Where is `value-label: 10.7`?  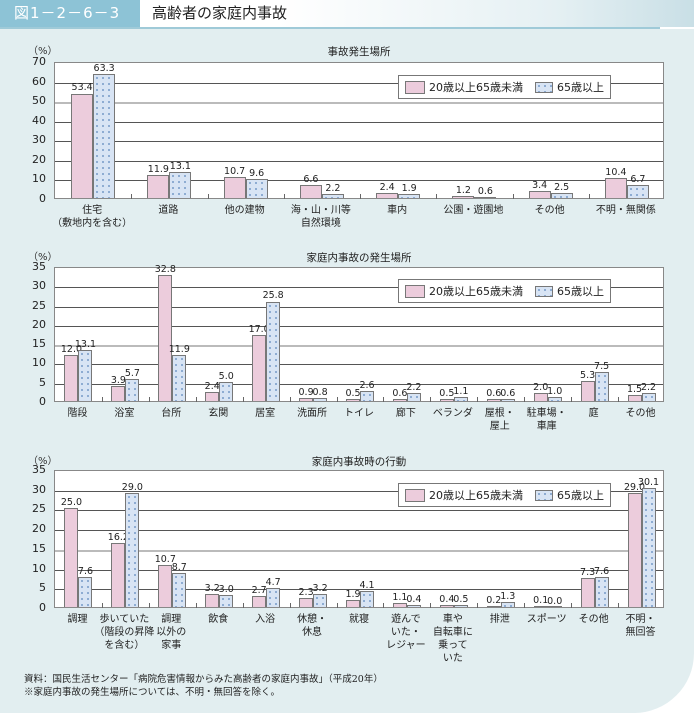
value-label: 10.7 is located at coordinates (235, 172).